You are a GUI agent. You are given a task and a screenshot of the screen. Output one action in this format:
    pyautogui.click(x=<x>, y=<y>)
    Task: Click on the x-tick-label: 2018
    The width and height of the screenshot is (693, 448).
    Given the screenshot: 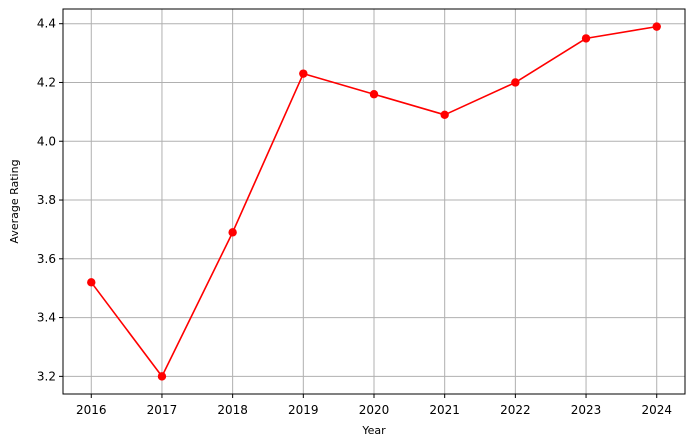 What is the action you would take?
    pyautogui.click(x=232, y=410)
    